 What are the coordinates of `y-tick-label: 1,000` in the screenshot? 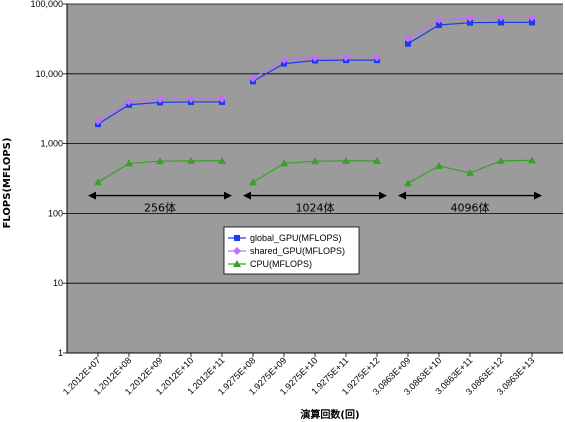 It's located at (51, 144).